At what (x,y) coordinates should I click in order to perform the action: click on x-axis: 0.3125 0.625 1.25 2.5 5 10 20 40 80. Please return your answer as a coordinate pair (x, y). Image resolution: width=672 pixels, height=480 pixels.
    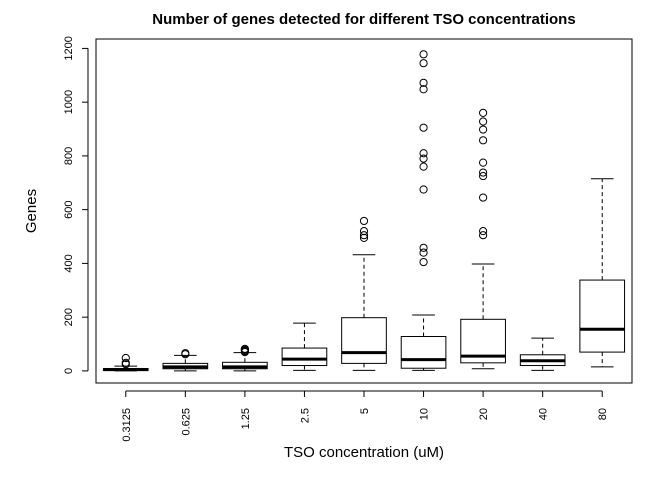
    Looking at the image, I should click on (365, 416).